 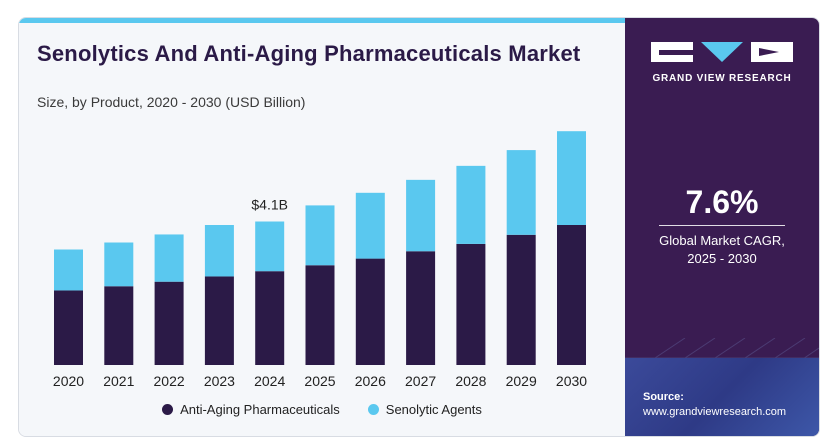 I want to click on brand-name: GRAND VIEW RESEARCH, so click(x=722, y=78).